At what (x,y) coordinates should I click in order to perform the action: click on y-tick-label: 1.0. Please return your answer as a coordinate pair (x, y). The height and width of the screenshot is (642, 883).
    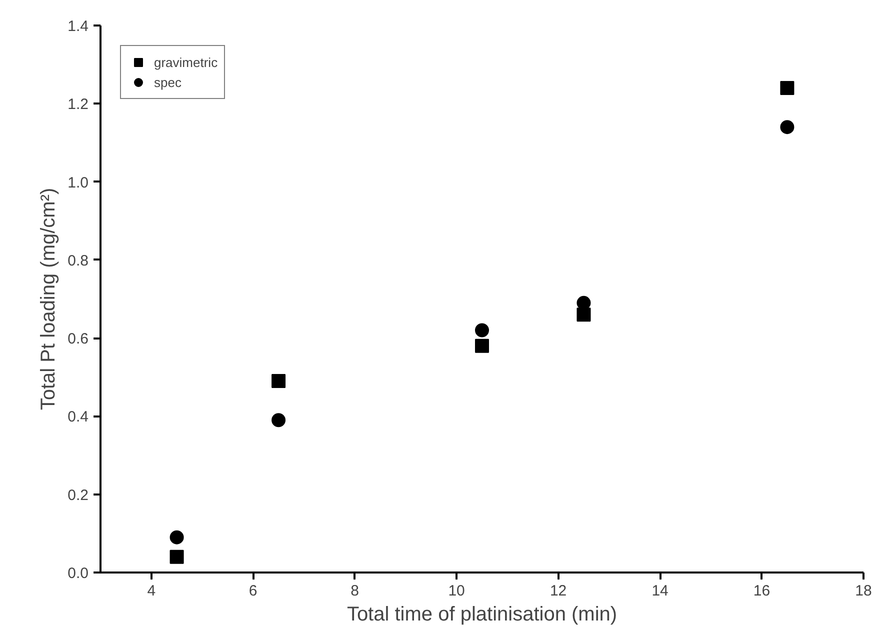
    Looking at the image, I should click on (78, 183).